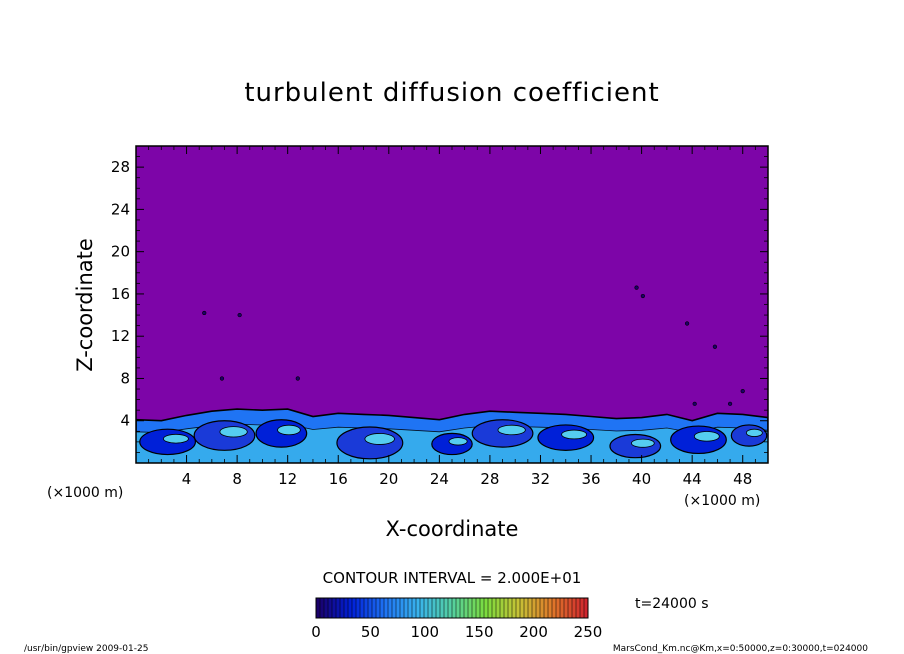  What do you see at coordinates (120, 252) in the screenshot?
I see `y-tick-label: 20` at bounding box center [120, 252].